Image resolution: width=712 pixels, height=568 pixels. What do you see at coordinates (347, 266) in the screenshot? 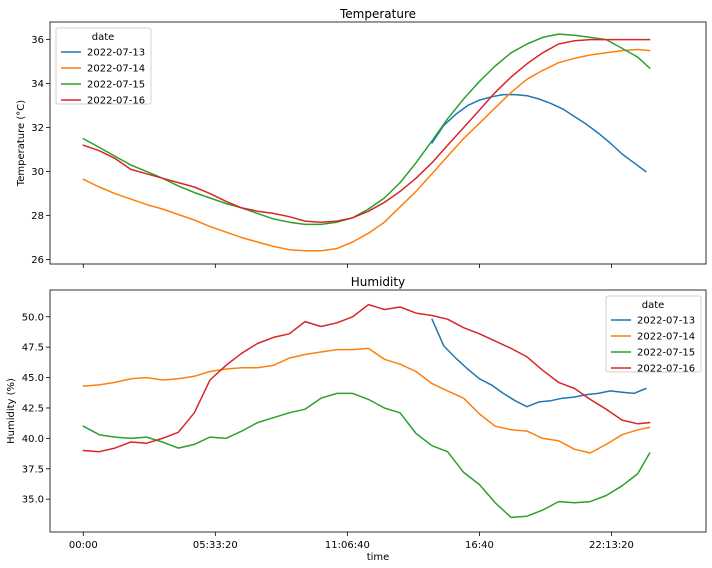
I see `temperature-x-ticks` at bounding box center [347, 266].